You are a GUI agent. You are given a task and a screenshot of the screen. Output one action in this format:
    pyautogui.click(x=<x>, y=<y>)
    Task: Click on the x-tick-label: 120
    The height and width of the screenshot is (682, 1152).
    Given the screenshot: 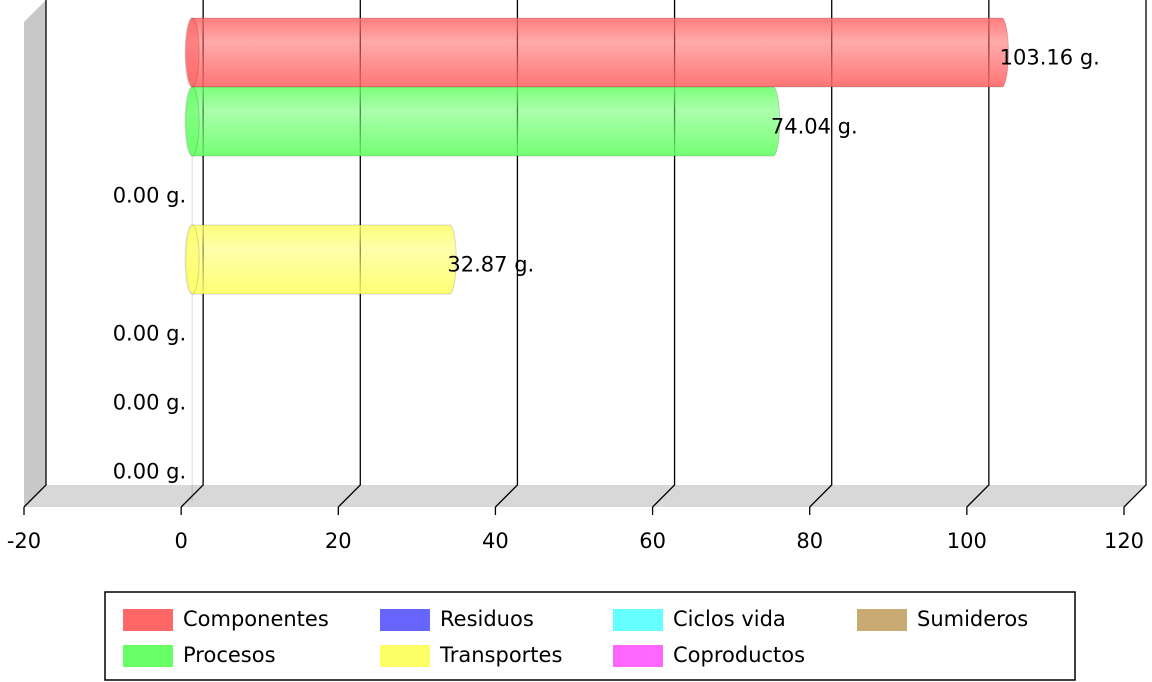 What is the action you would take?
    pyautogui.click(x=1124, y=541)
    